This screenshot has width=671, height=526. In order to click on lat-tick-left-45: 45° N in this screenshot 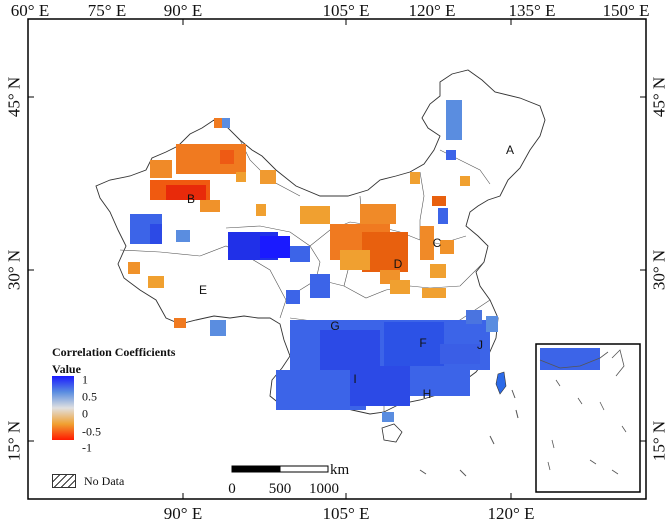, I will do `click(14, 97)`.